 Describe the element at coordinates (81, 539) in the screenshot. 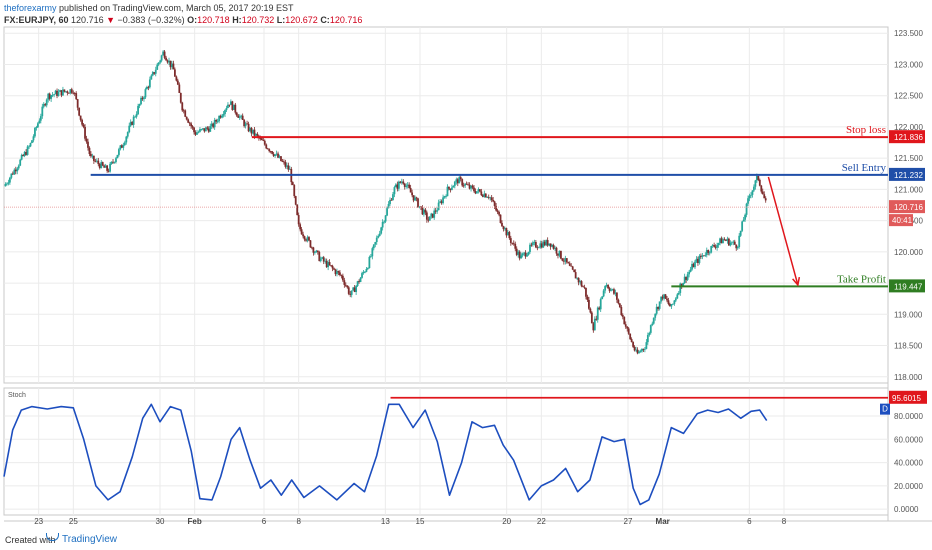

I see `tradingview-brand: TradingView` at that location.